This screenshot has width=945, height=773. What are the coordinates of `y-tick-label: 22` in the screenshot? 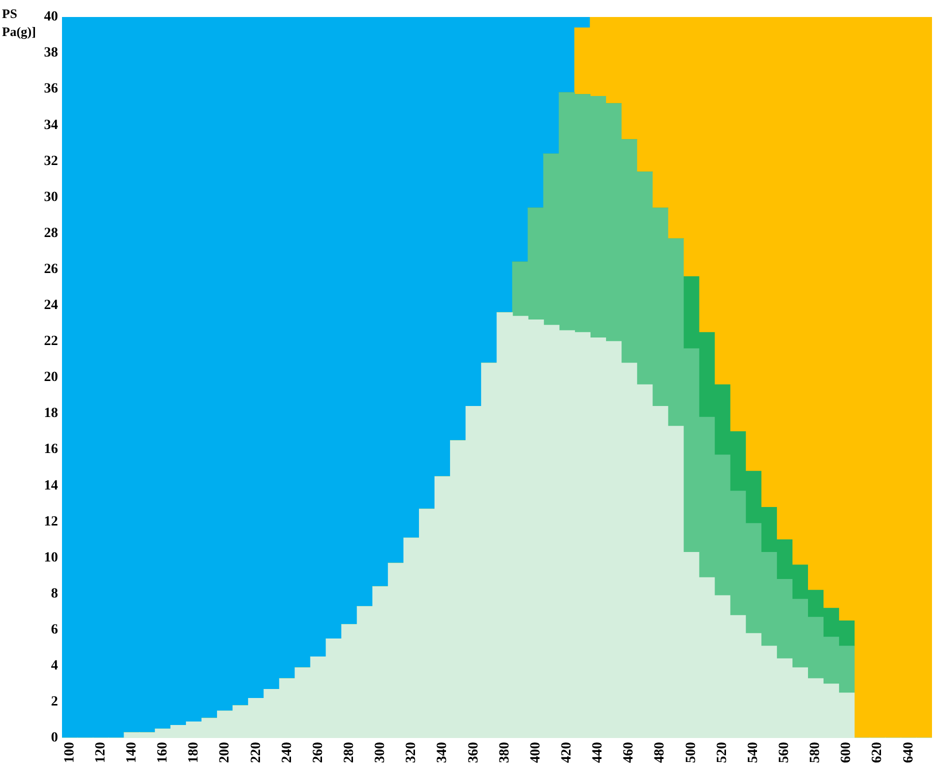 It's located at (51, 342).